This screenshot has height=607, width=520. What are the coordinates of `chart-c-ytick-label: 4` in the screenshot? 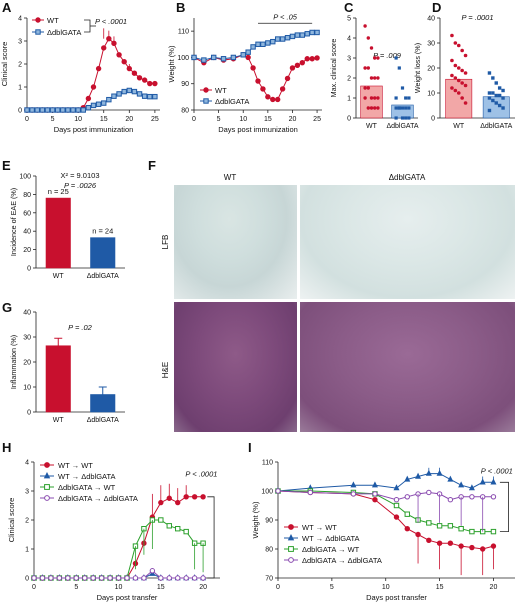 It's located at (349, 39).